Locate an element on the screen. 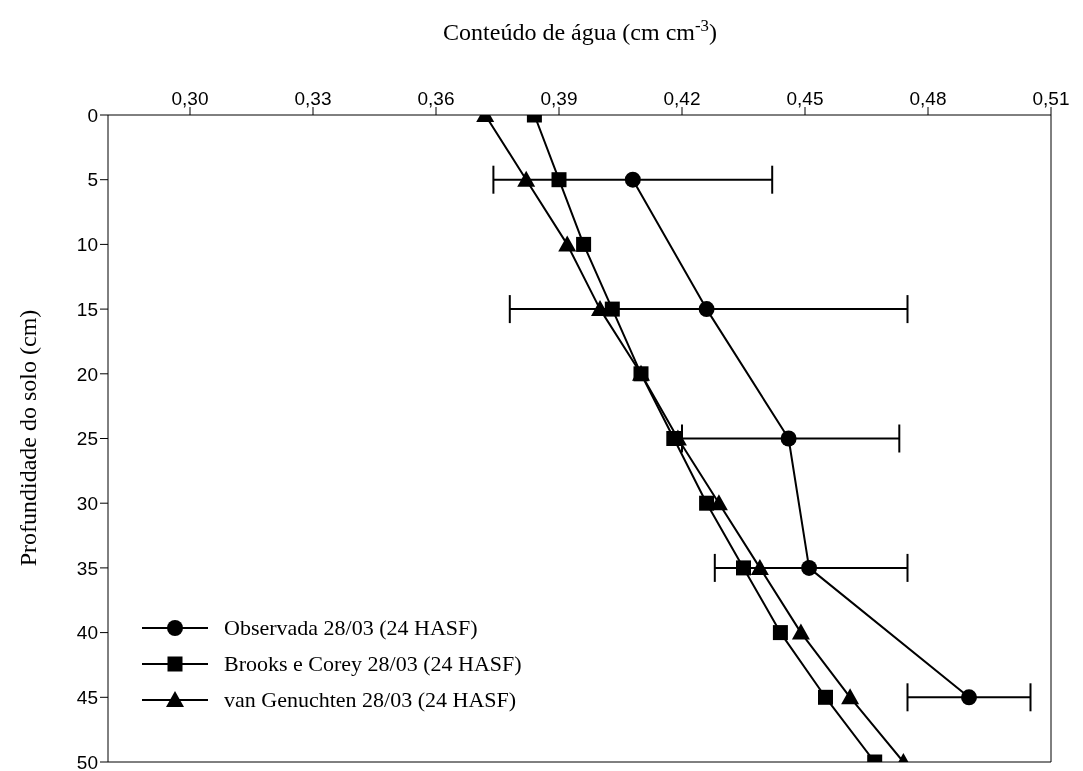 This screenshot has width=1083, height=771. y-tick-label: 45 is located at coordinates (87, 698).